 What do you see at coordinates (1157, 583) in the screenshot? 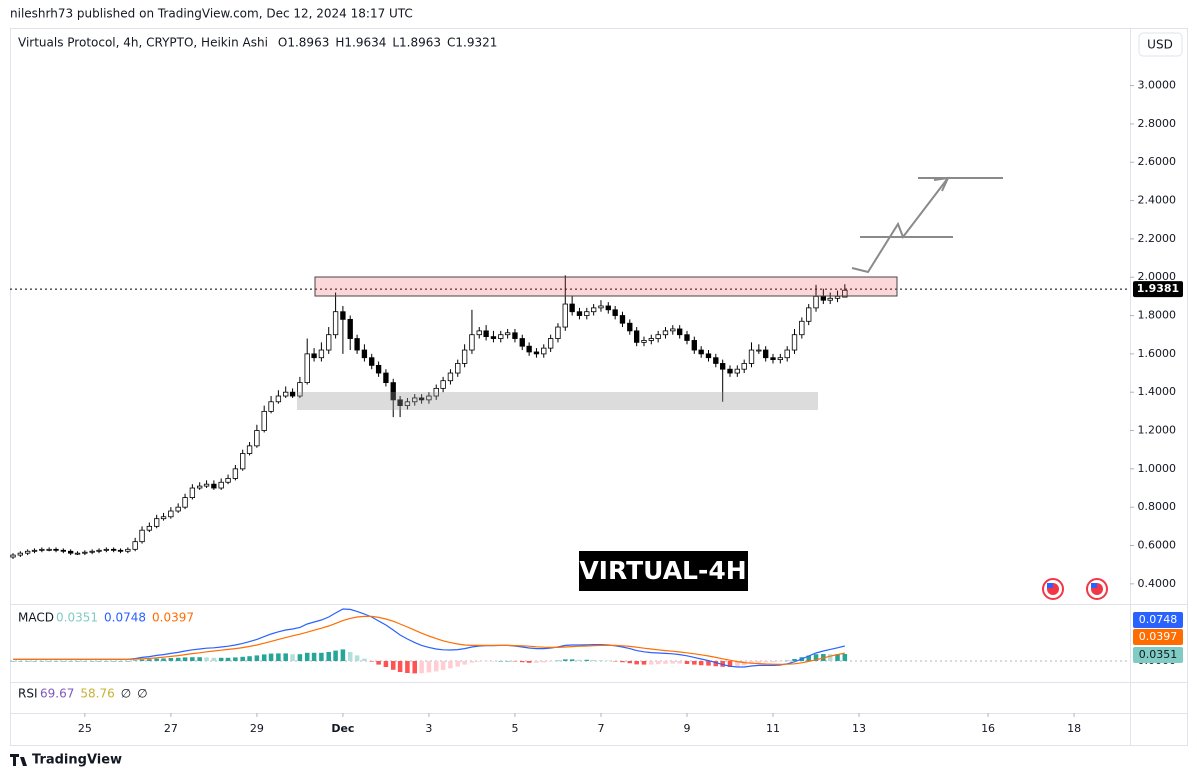
I see `y-tick-label: 0.4000` at bounding box center [1157, 583].